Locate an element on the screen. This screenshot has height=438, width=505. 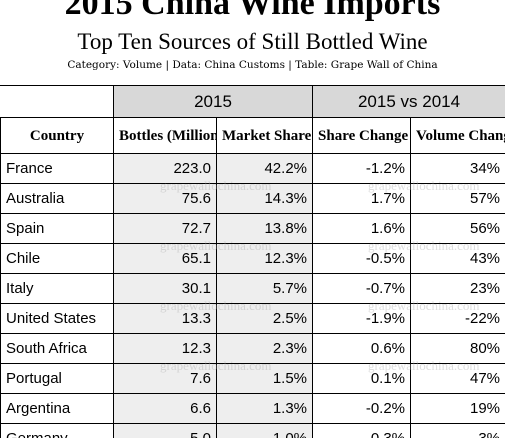
cell-market-share: 13.8% is located at coordinates (264, 228).